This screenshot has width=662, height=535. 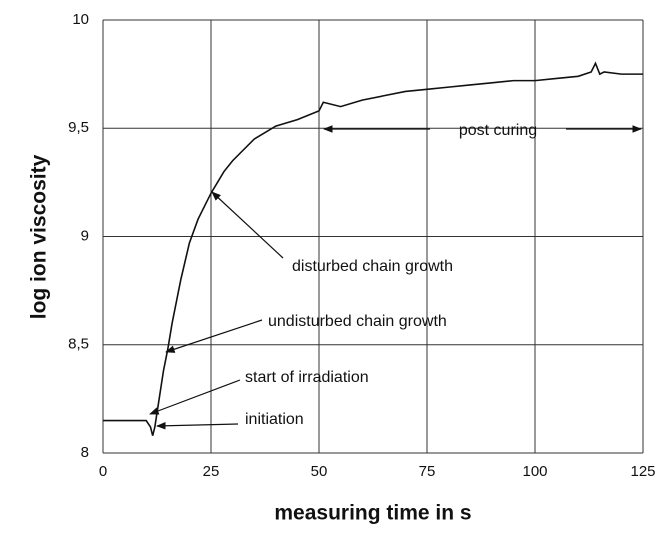 I want to click on x-tick-label: 75, so click(x=427, y=471).